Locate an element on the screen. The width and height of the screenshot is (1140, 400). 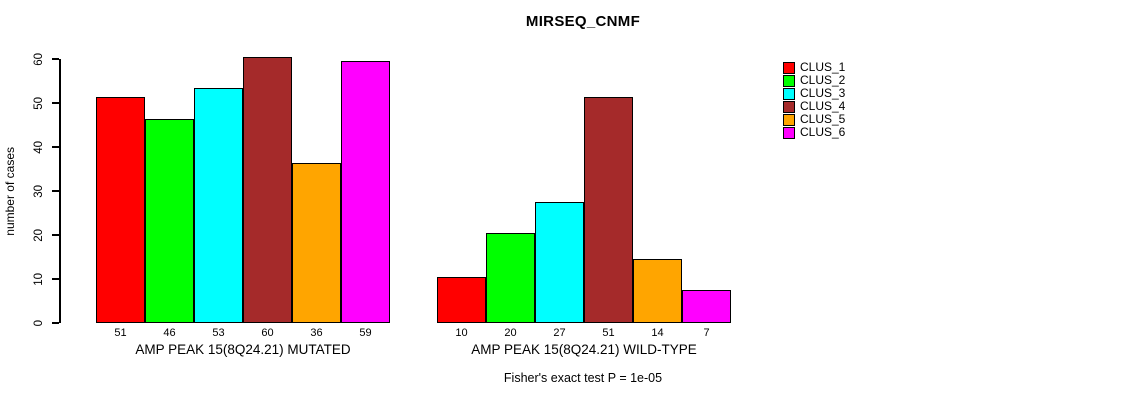
chart-title: MIRSEQ_CNMF is located at coordinates (583, 21).